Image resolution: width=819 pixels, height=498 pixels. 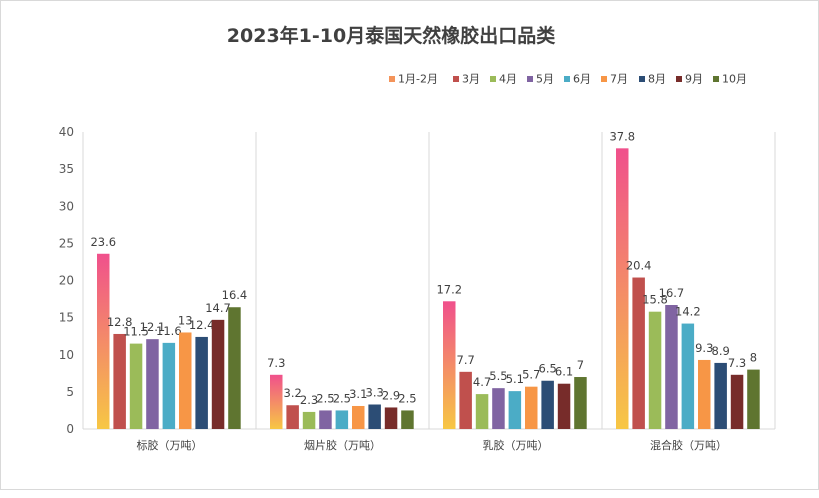 I want to click on y-tick-label: 15, so click(x=66, y=318).